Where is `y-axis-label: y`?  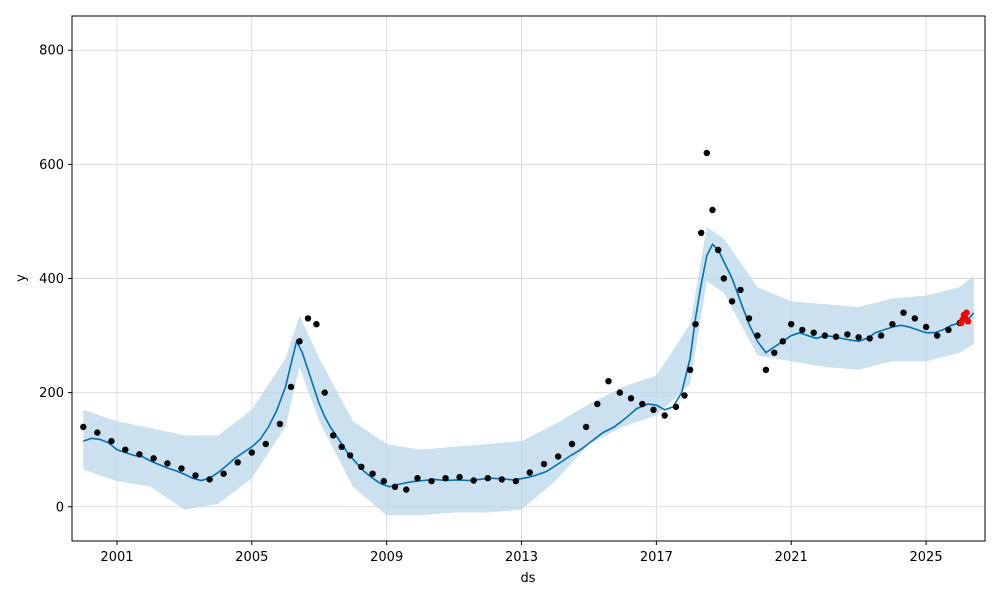 y-axis-label: y is located at coordinates (21, 278).